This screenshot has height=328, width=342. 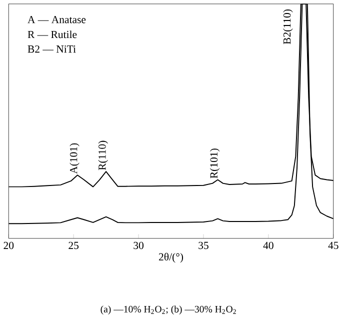 I want to click on annotation: A(101), so click(x=75, y=158).